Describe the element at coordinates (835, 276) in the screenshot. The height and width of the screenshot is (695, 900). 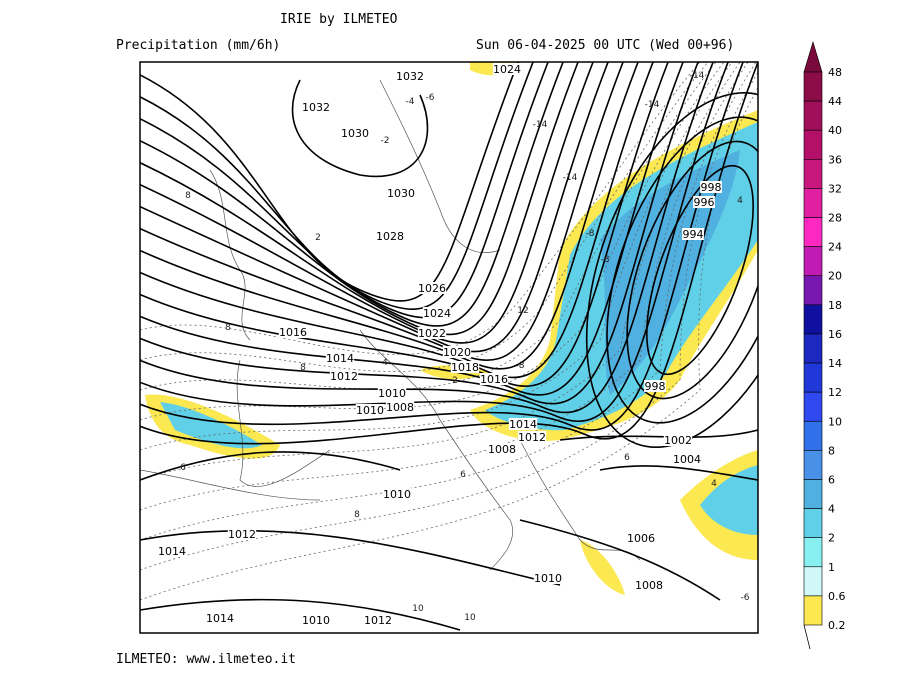
I see `colorbar-label: 20` at that location.